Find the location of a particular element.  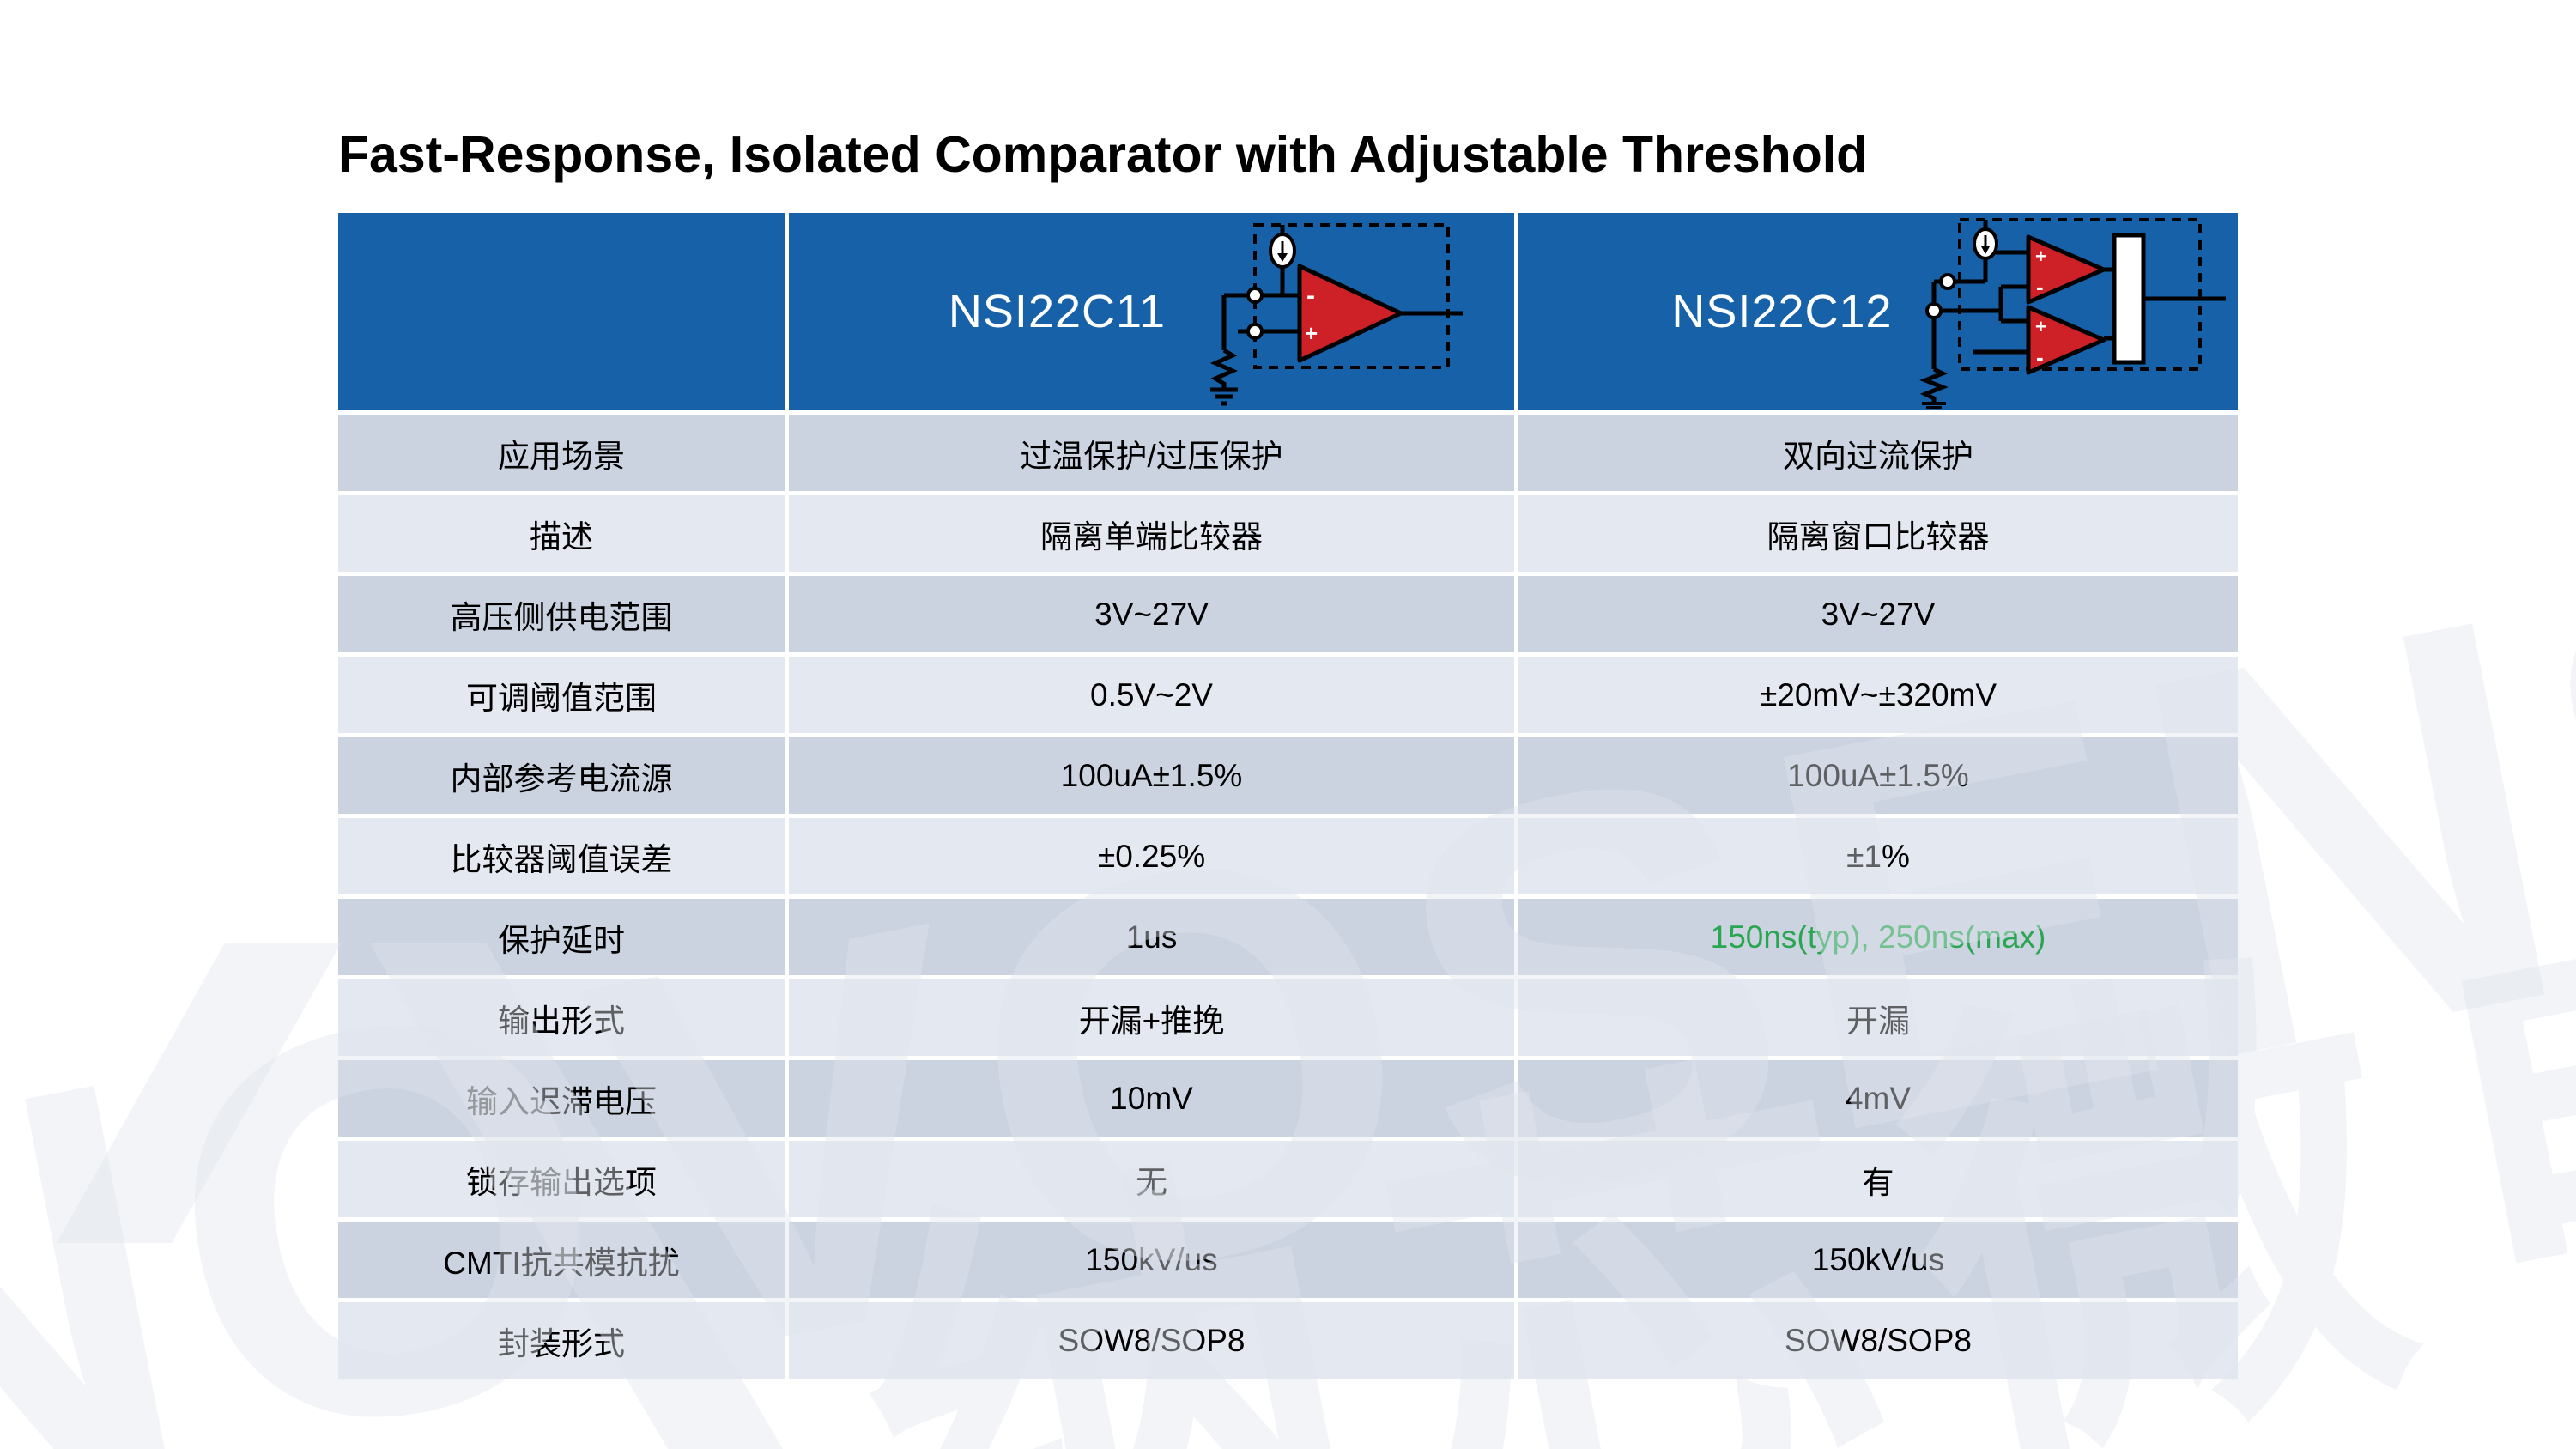

single-comparator-circuit-icon: - + is located at coordinates (1336, 314).